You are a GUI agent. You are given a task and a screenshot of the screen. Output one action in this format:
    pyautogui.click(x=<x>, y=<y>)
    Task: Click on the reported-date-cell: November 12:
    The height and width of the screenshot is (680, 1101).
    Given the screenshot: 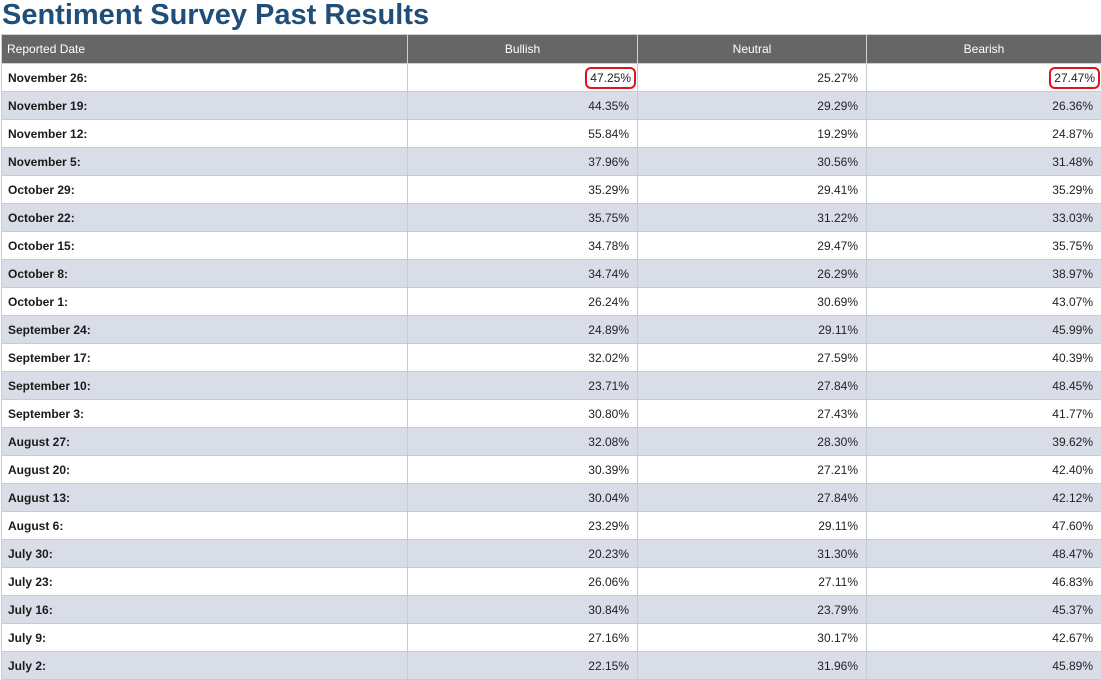 What is the action you would take?
    pyautogui.click(x=205, y=134)
    